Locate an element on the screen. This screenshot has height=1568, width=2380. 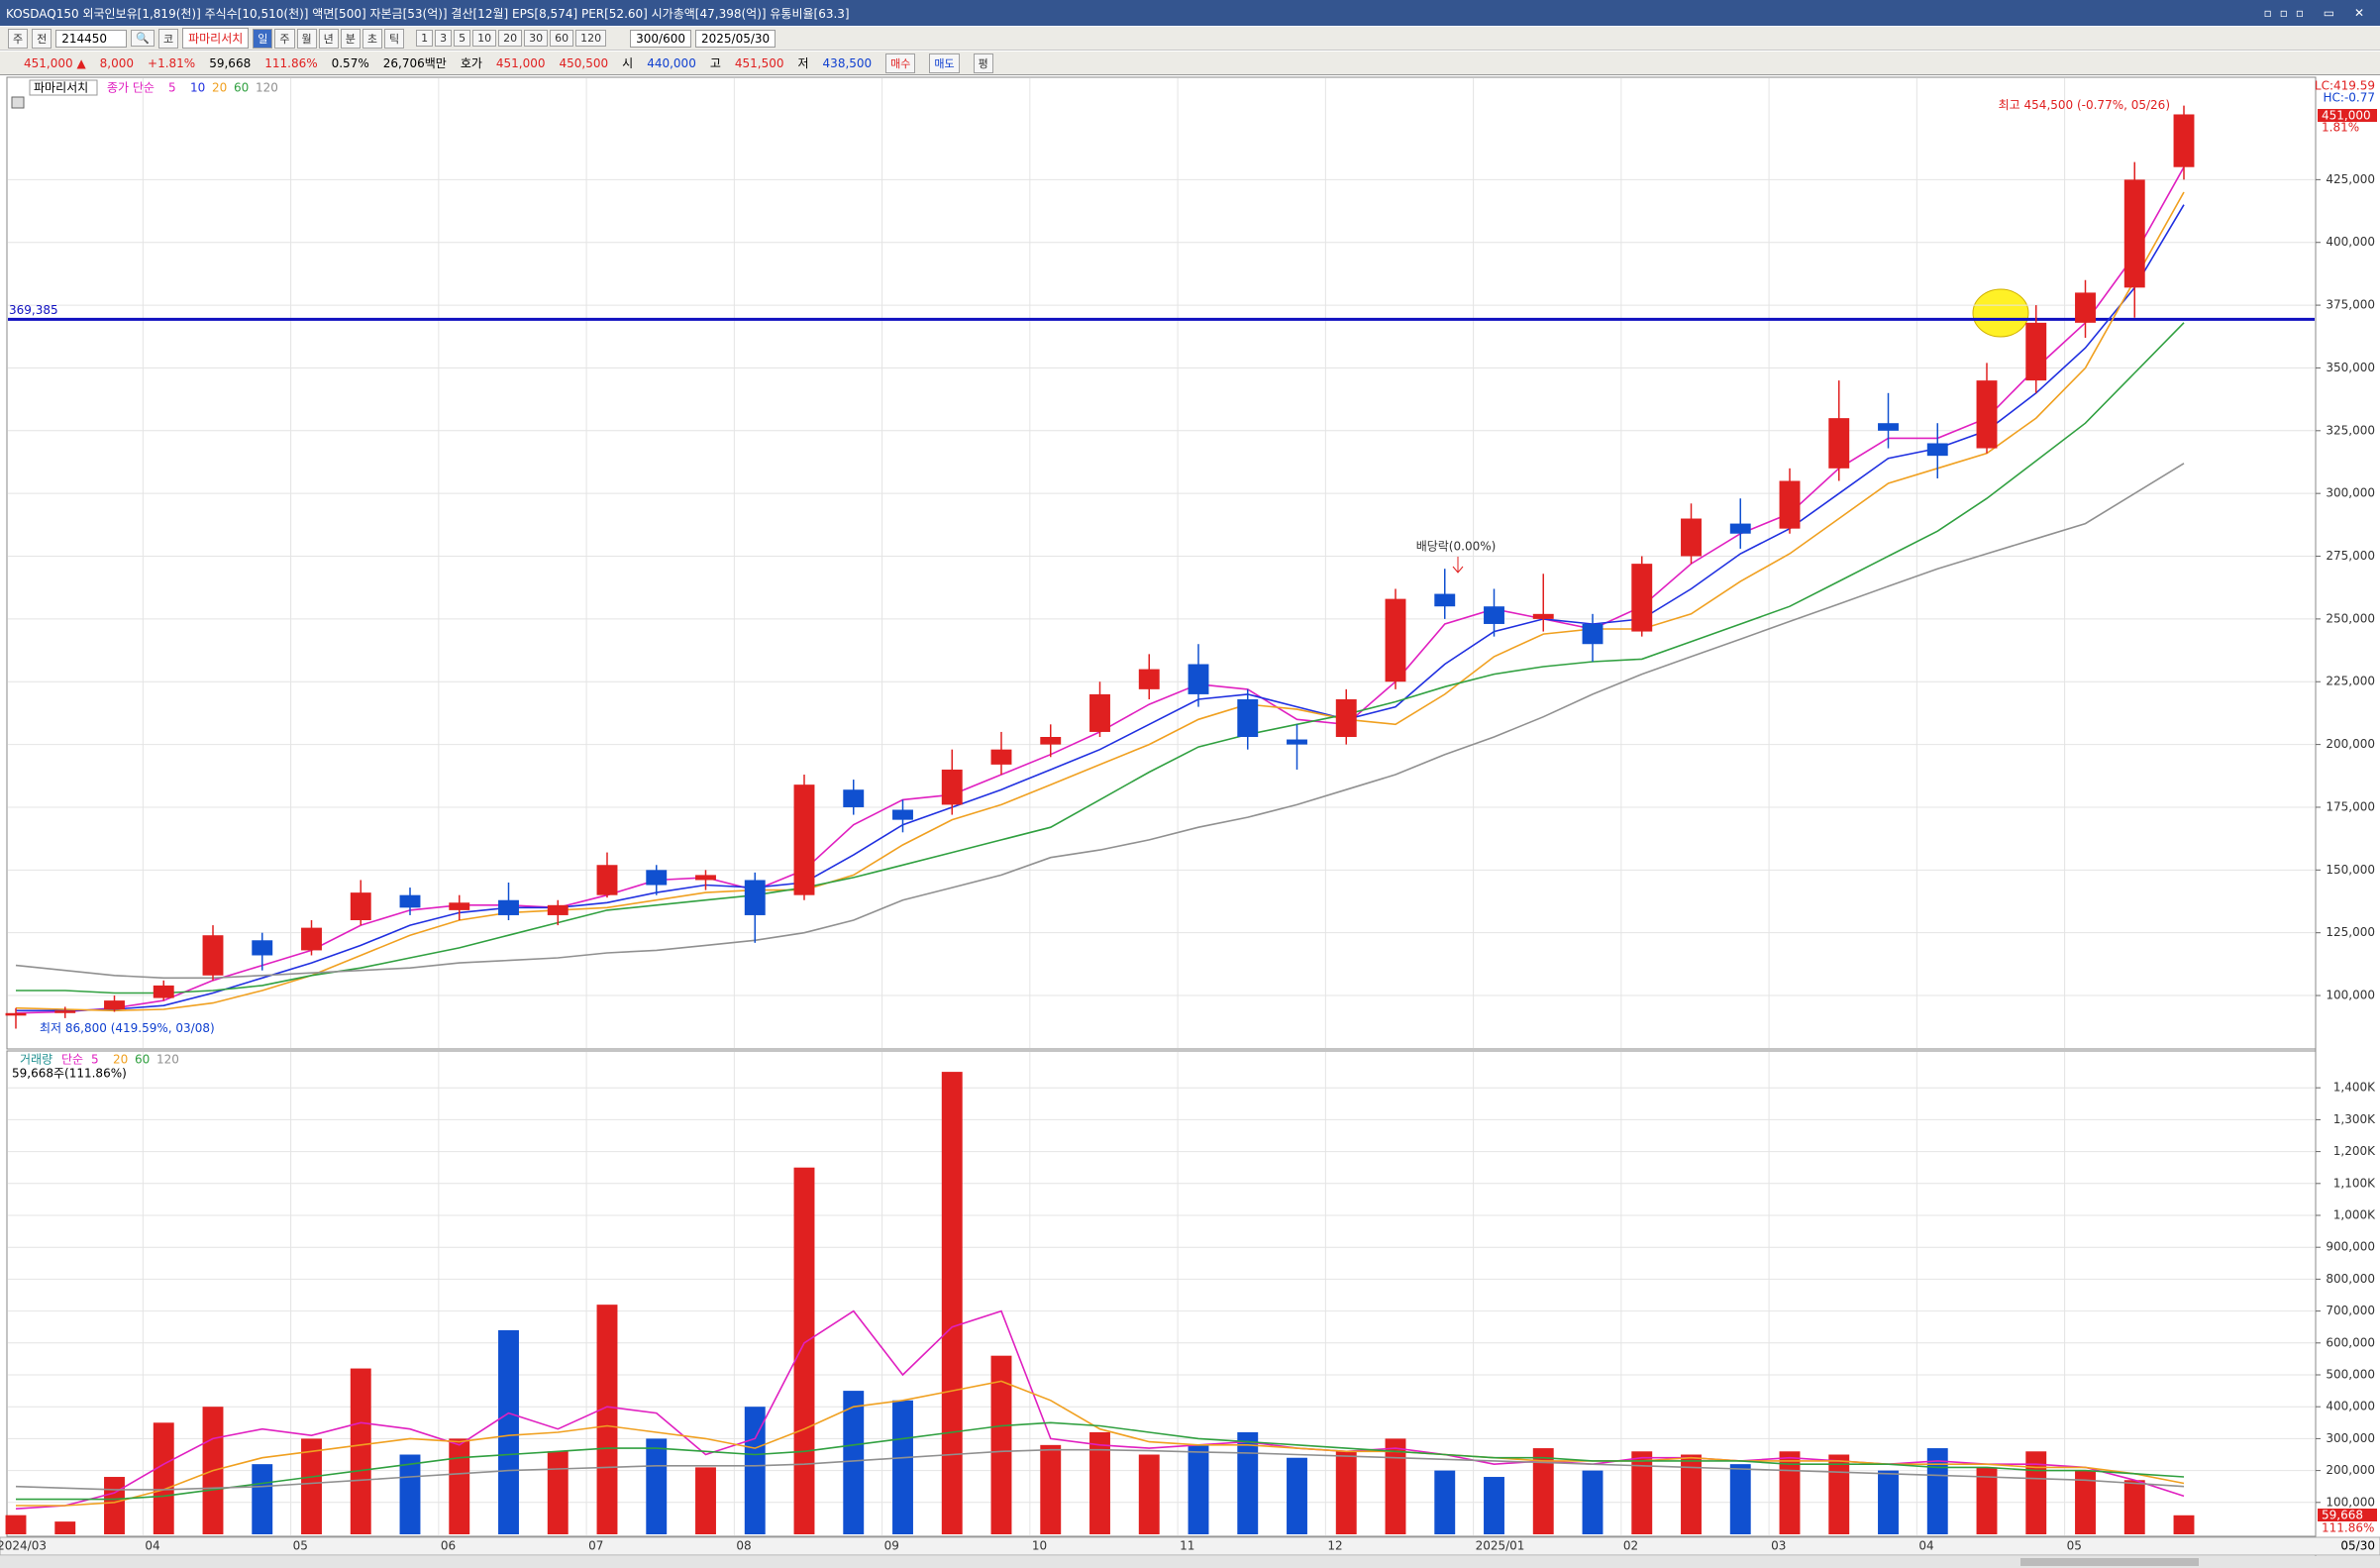
period-button: 틱 is located at coordinates (394, 39).